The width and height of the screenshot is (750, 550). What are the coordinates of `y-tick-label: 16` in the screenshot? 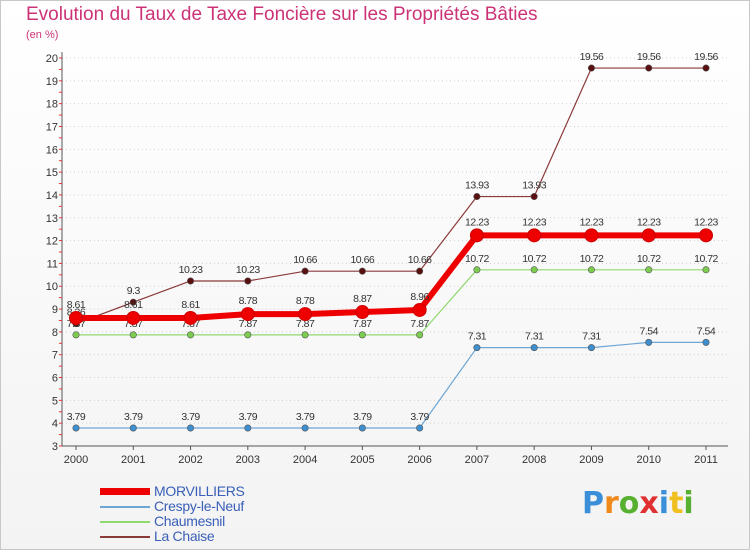 It's located at (52, 150).